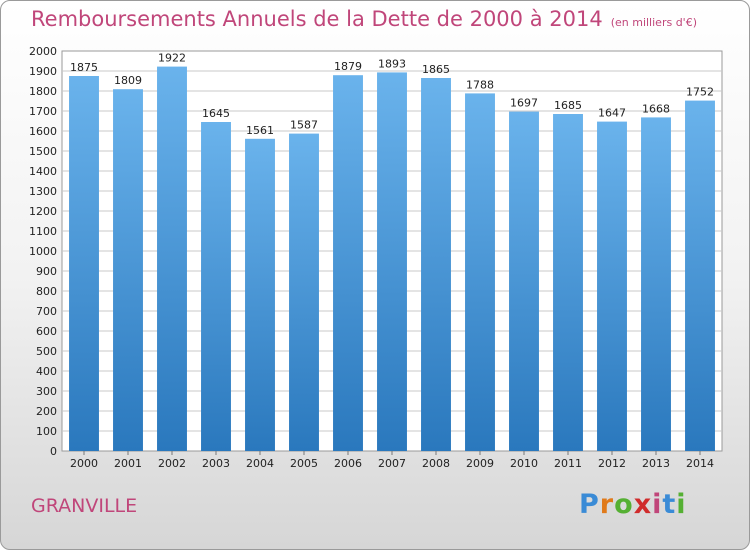  What do you see at coordinates (612, 286) in the screenshot?
I see `bar-2012` at bounding box center [612, 286].